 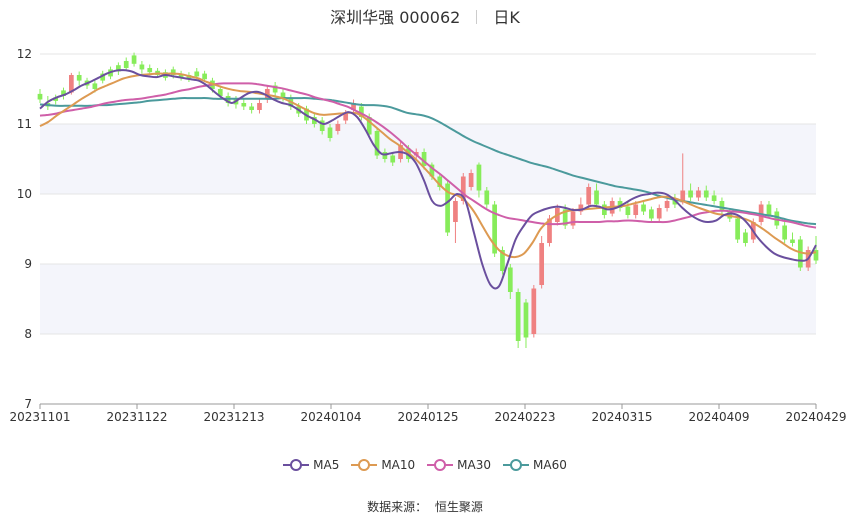 I want to click on x-tick-label: 20231122, so click(x=136, y=417).